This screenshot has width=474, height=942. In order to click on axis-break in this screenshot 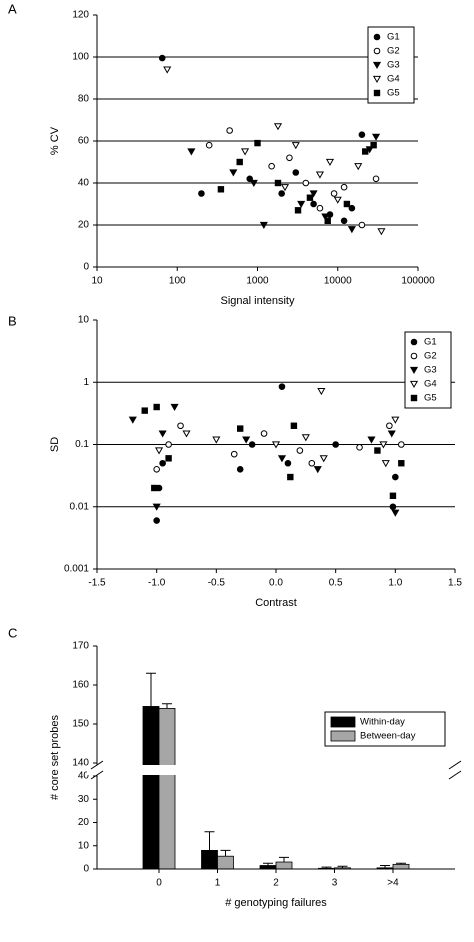, I will do `click(276, 770)`.